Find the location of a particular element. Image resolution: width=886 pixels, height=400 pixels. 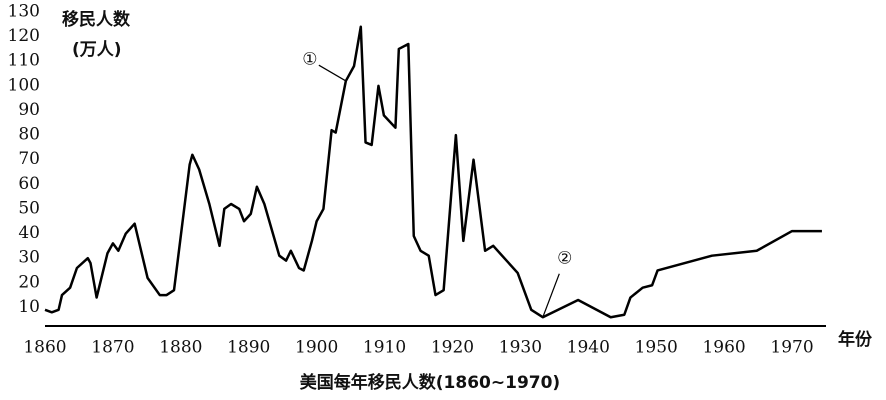

x-tick-label: 1960 is located at coordinates (723, 348).